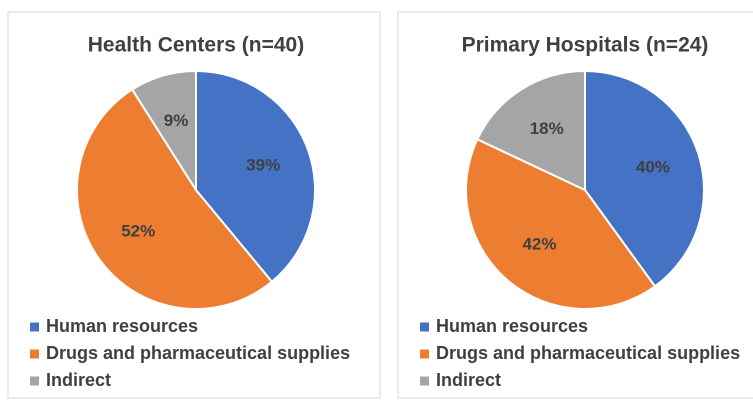 The height and width of the screenshot is (402, 753). Describe the element at coordinates (585, 45) in the screenshot. I see `chart-title: Primary Hospitals (n=24)` at that location.